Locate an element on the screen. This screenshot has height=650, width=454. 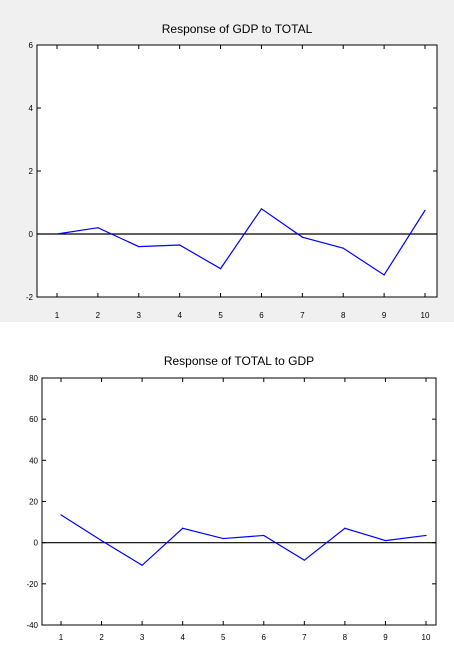
chart-title: Response of TOTAL to GDP is located at coordinates (239, 361).